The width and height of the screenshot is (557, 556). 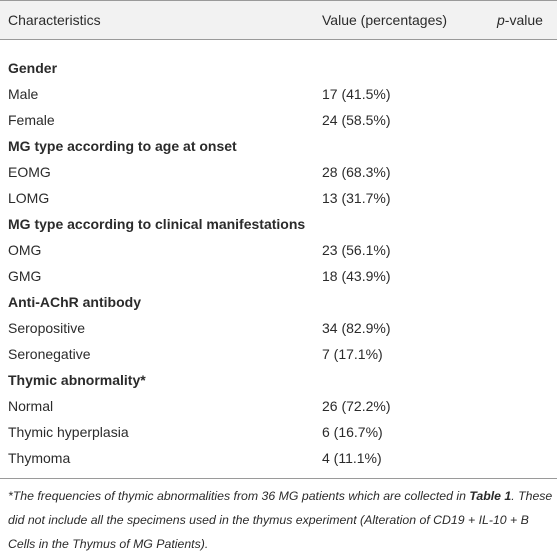 I want to click on header-cell: p-value, so click(x=520, y=20).